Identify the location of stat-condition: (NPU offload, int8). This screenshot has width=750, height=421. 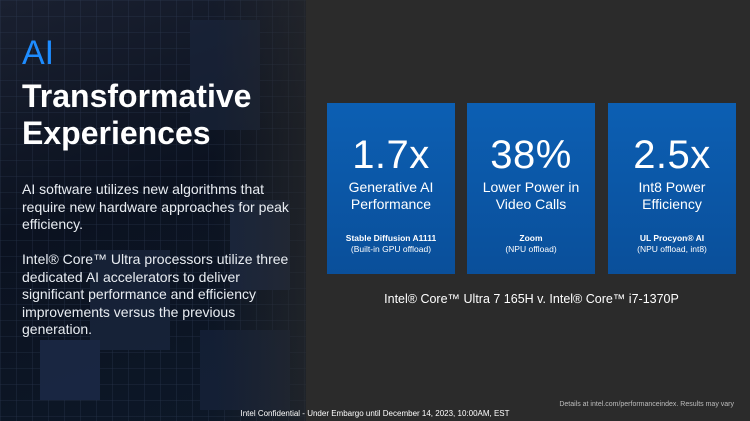
(672, 249).